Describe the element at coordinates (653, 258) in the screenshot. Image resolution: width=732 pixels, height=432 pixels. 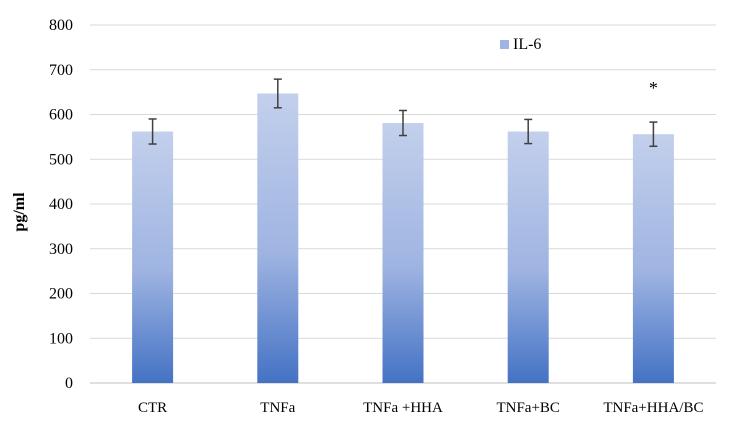
I see `bar-tnfa-hha-bc` at that location.